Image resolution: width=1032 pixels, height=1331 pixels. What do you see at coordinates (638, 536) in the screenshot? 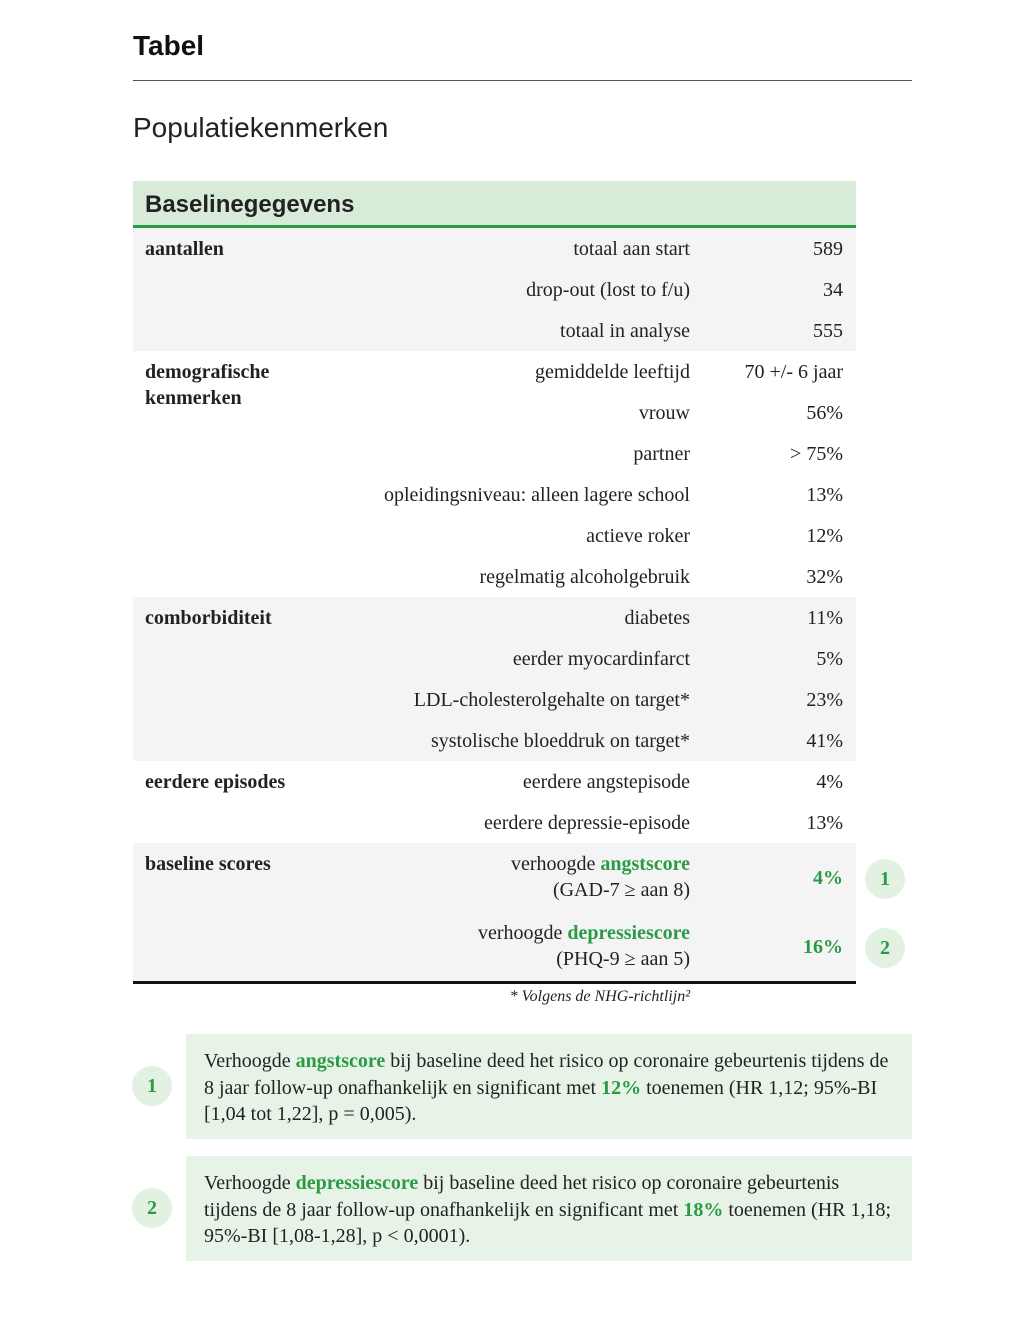
I see `row-label: actieve roker` at bounding box center [638, 536].